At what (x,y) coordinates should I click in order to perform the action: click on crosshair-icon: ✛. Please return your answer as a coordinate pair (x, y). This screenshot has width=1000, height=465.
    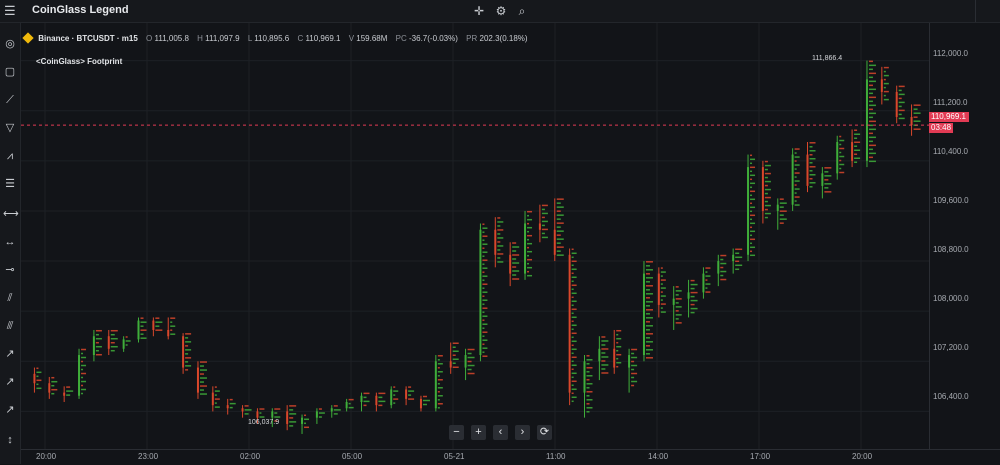
    Looking at the image, I should click on (479, 11).